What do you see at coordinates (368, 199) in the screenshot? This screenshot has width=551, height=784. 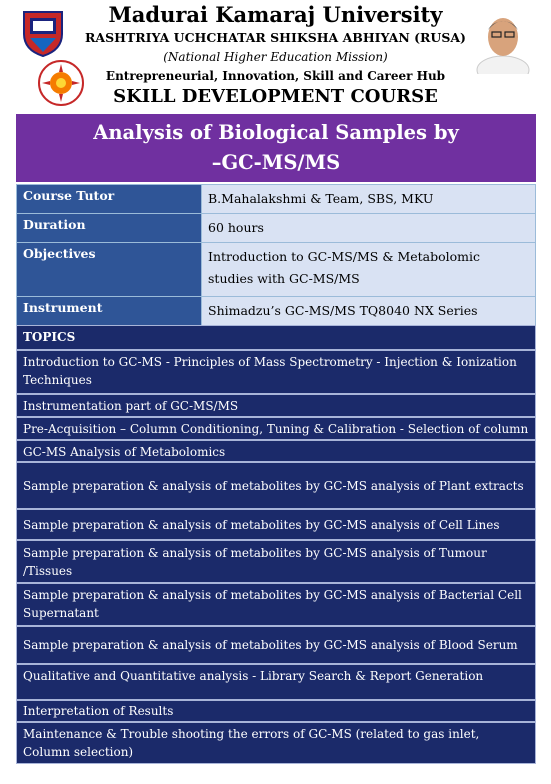 I see `info-value: B.Mahalakshmi & Team, SBS, MKU` at bounding box center [368, 199].